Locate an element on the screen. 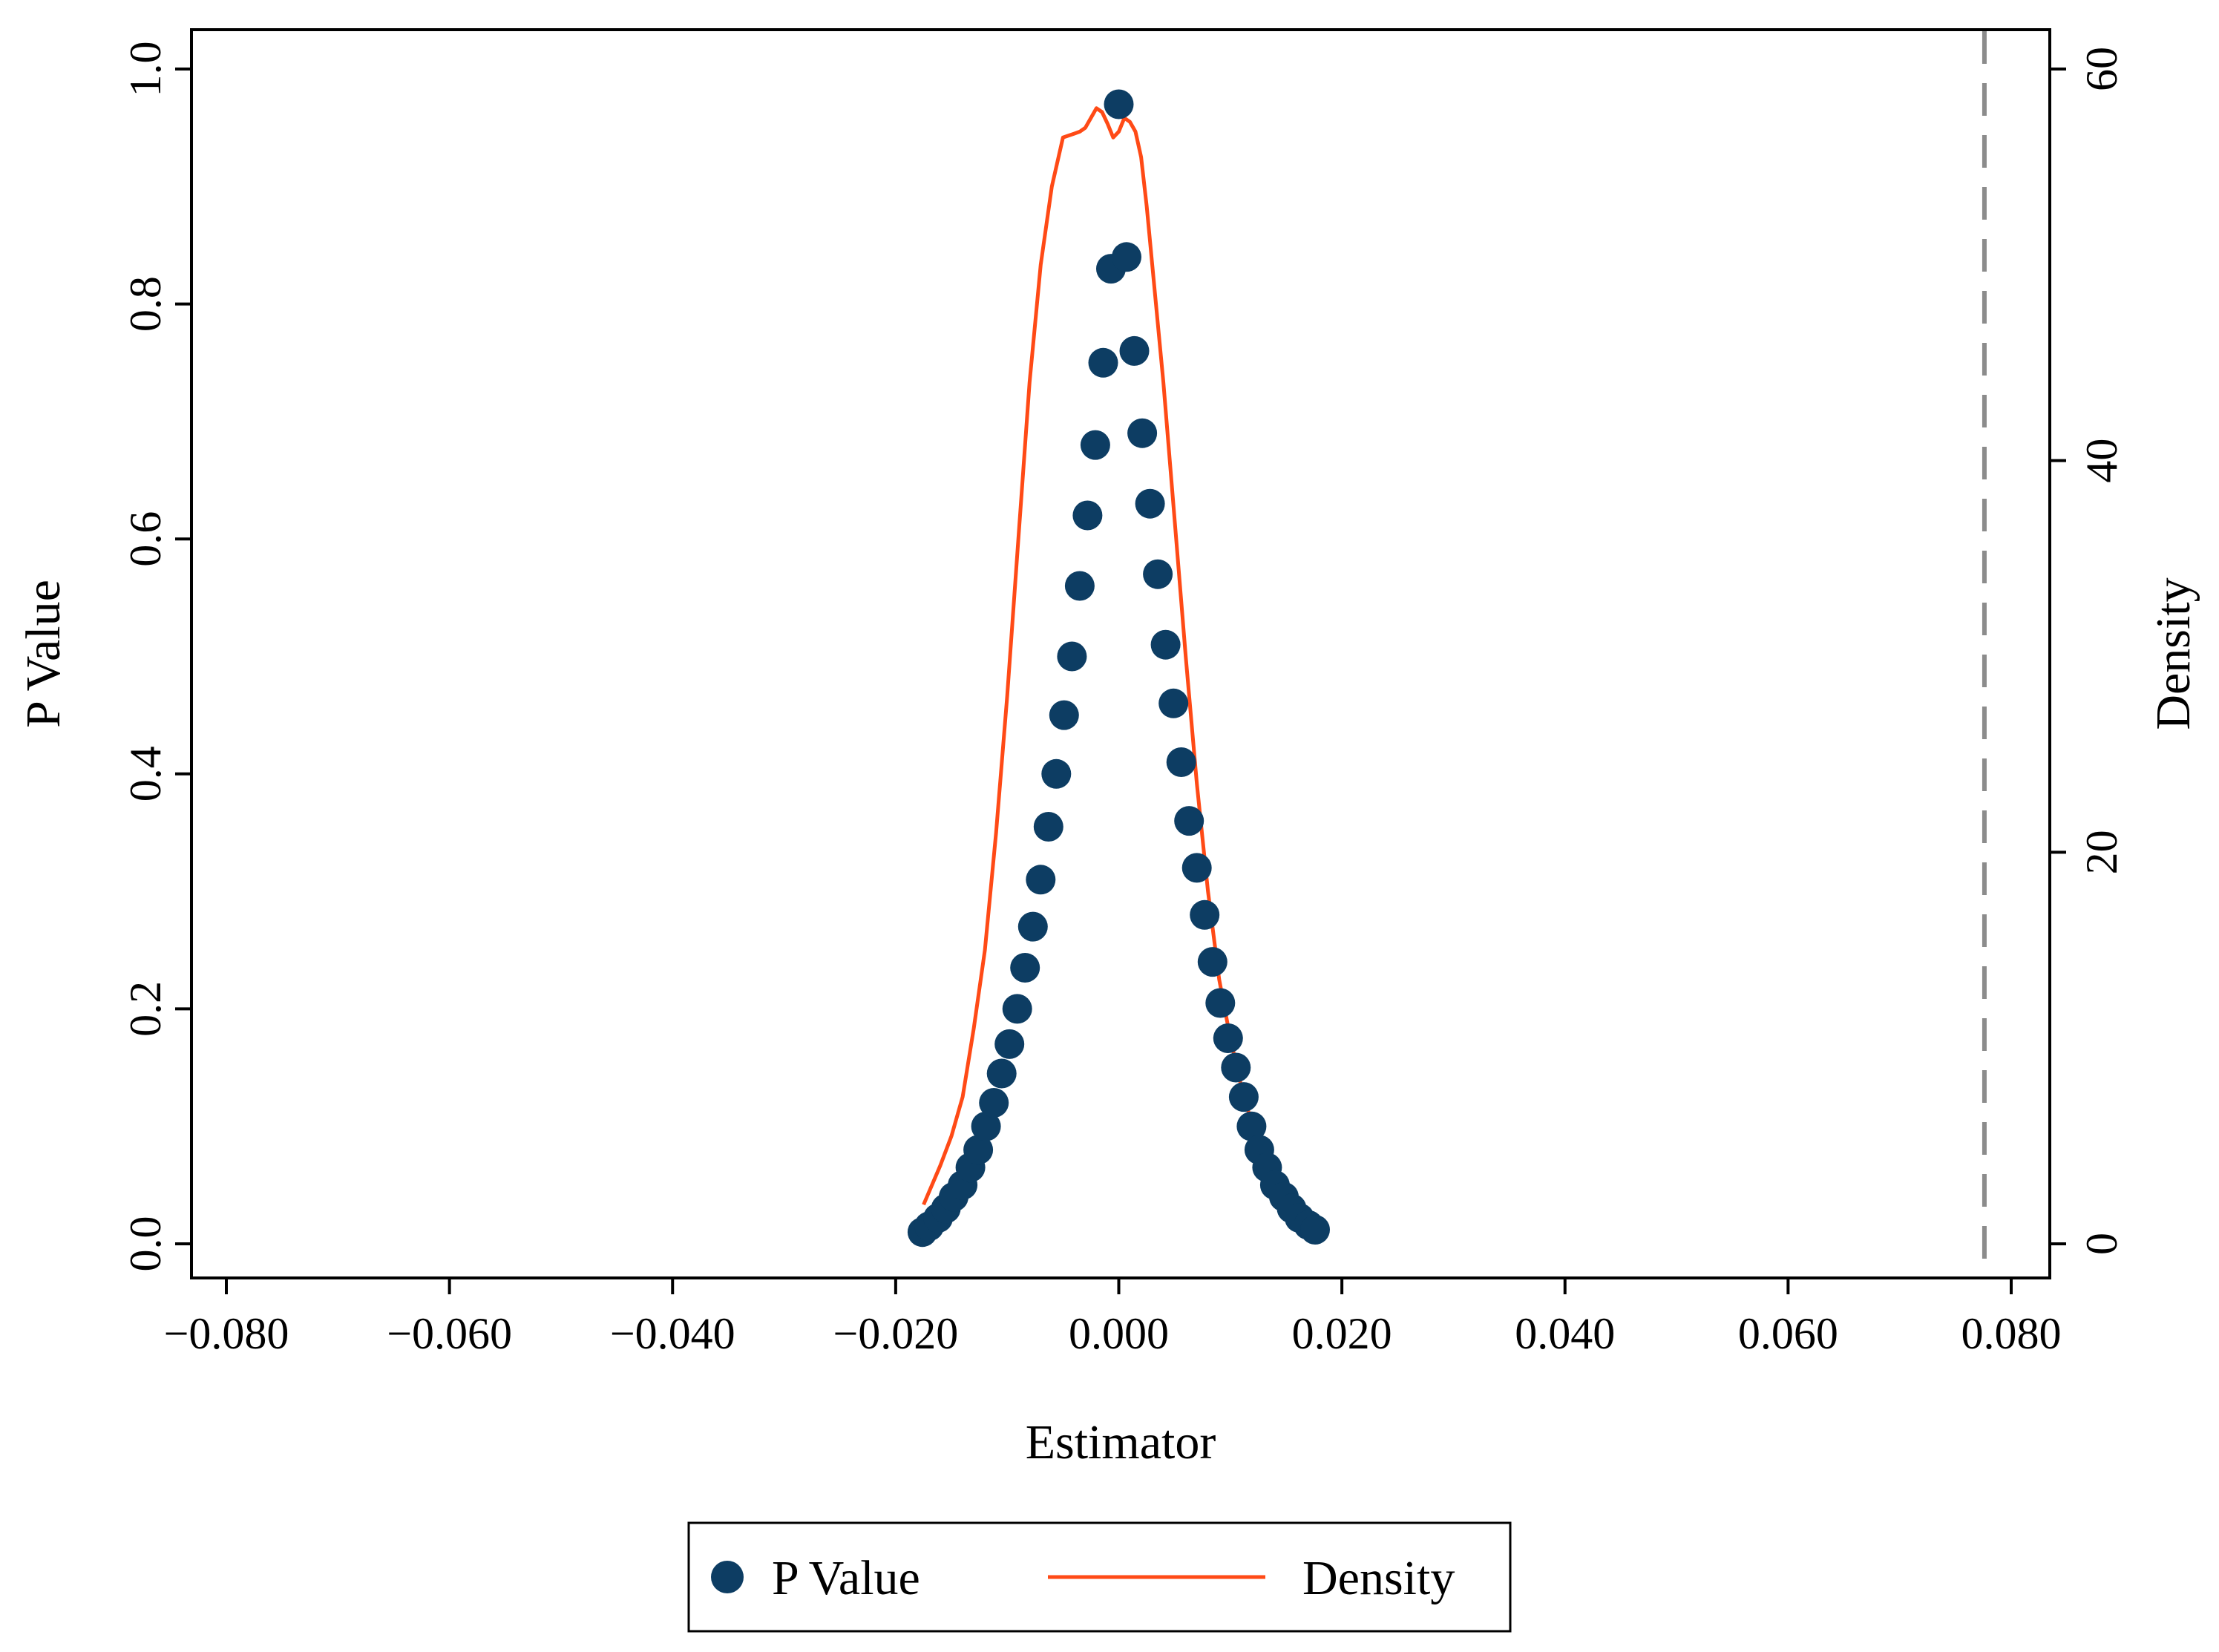  x-tick-label: −0.020 is located at coordinates (895, 1333).